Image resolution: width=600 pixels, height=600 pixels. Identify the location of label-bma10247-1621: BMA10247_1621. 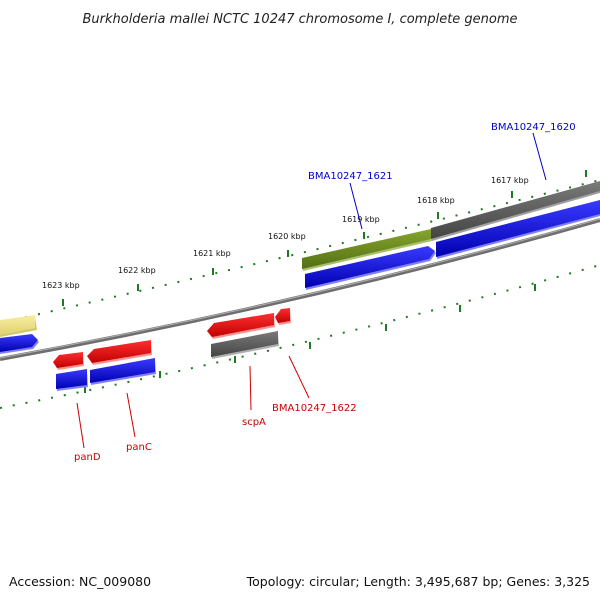
(350, 176).